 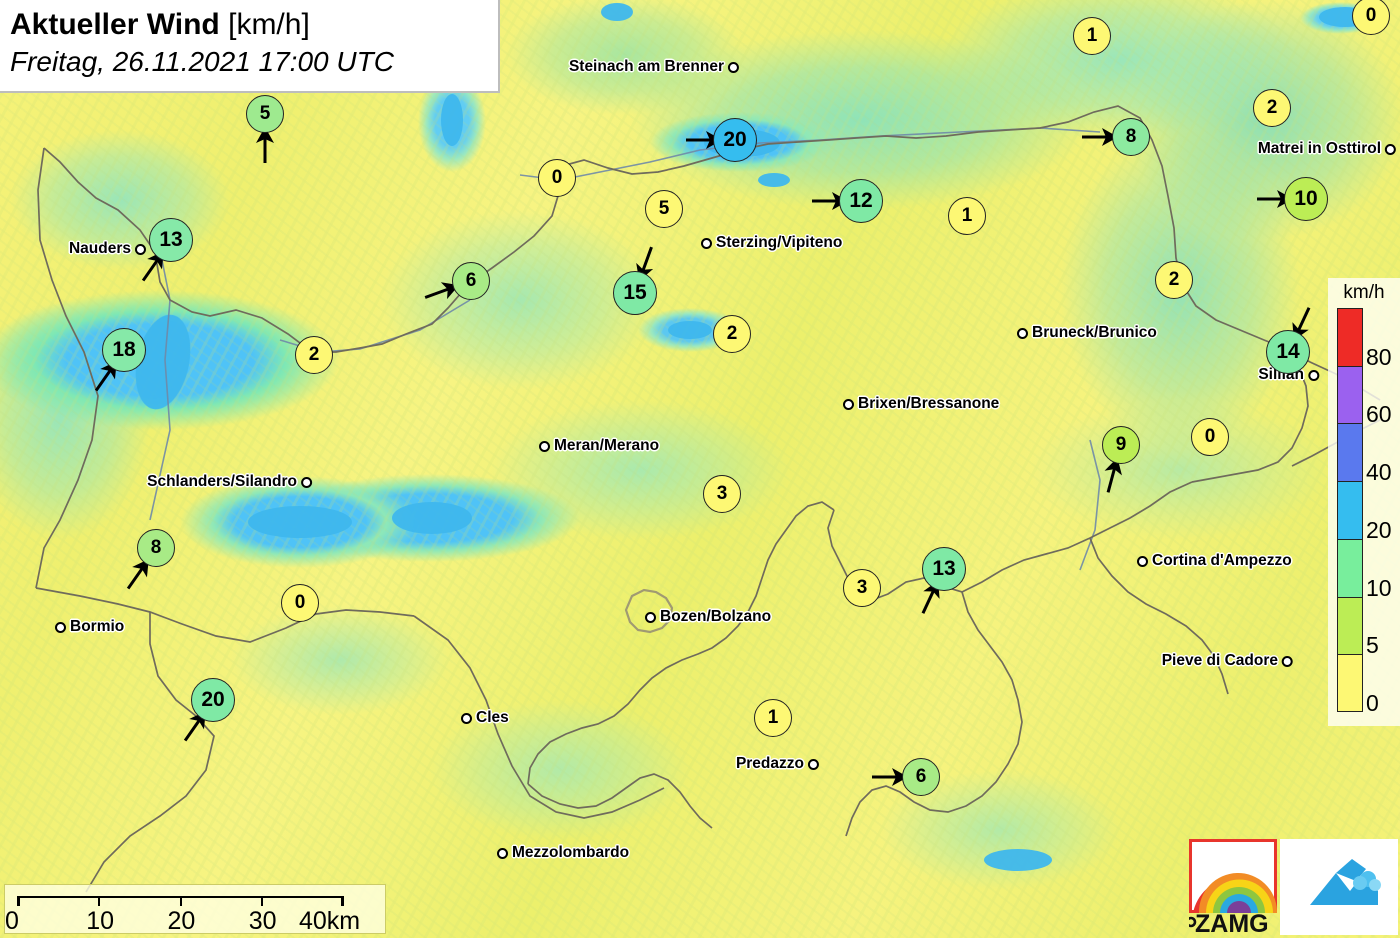 What do you see at coordinates (861, 201) in the screenshot?
I see `wind-station-marker: 12` at bounding box center [861, 201].